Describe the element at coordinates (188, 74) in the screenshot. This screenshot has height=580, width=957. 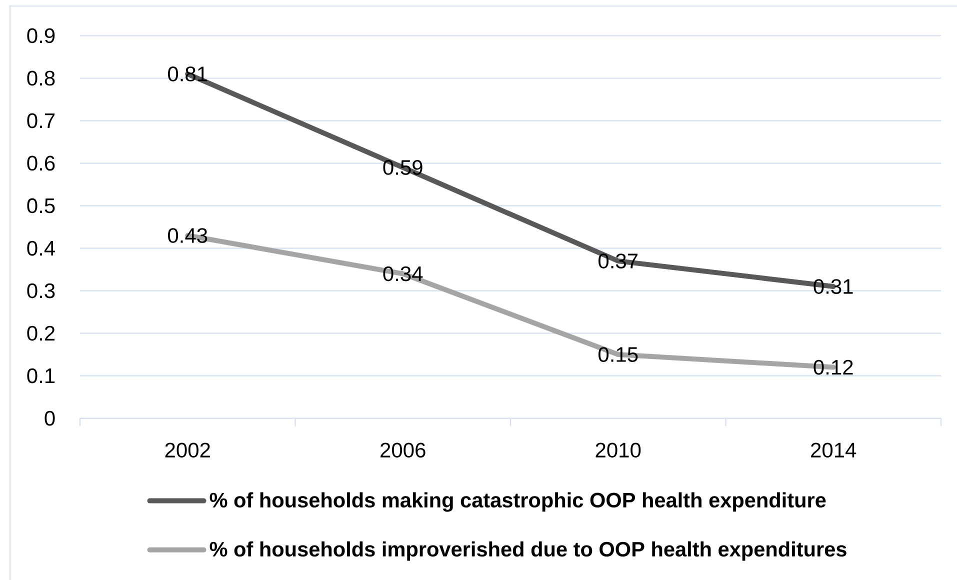
I see `data-label: 0.81` at that location.